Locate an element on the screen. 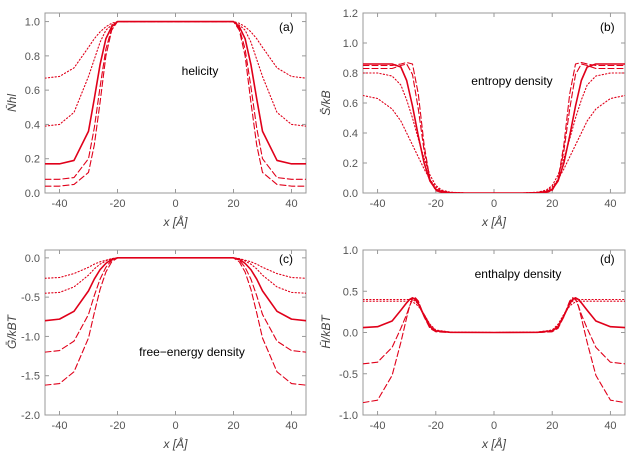 Image resolution: width=634 pixels, height=457 pixels. panel-label: (b) is located at coordinates (607, 27).